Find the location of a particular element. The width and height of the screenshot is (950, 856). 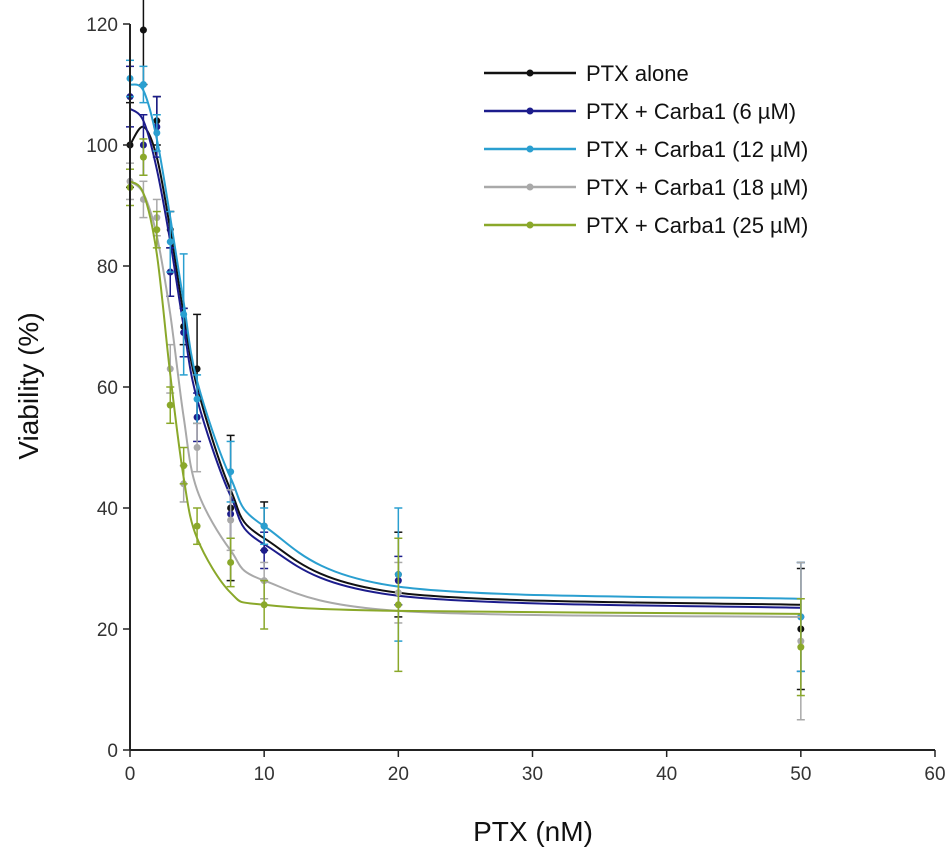

legend-item-4: PTX + Carba1 (18 µM) is located at coordinates (646, 187).